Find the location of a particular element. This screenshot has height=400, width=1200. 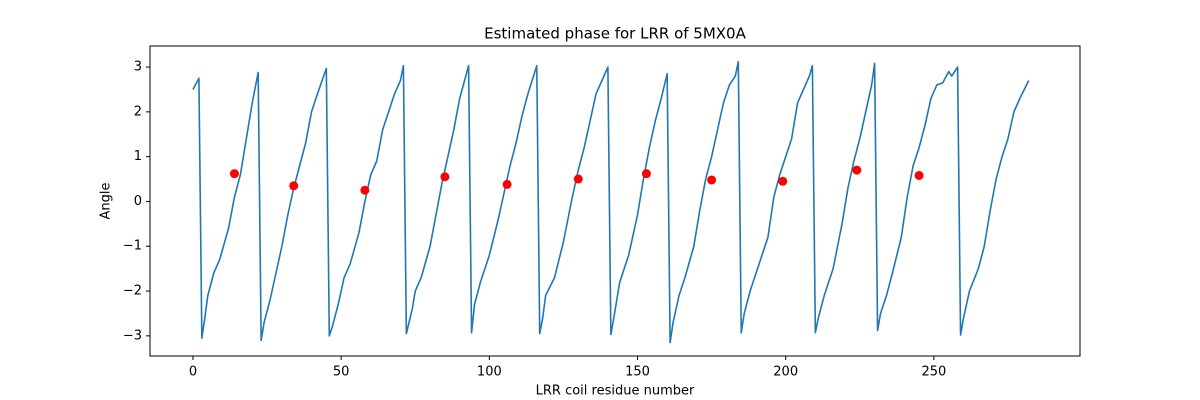

x-tick-label: 150 is located at coordinates (637, 372).